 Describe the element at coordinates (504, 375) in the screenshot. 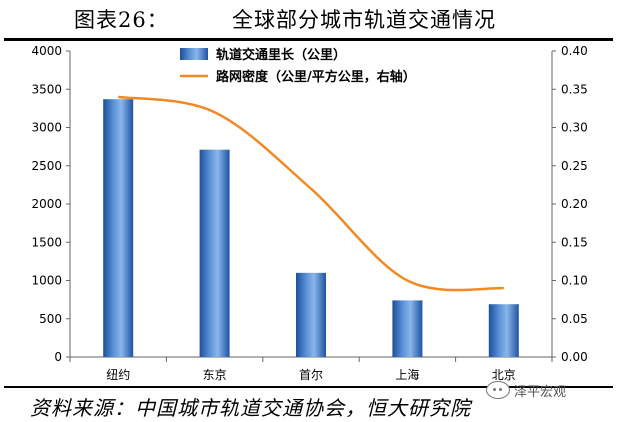

I see `x-tick-label: 北京` at that location.